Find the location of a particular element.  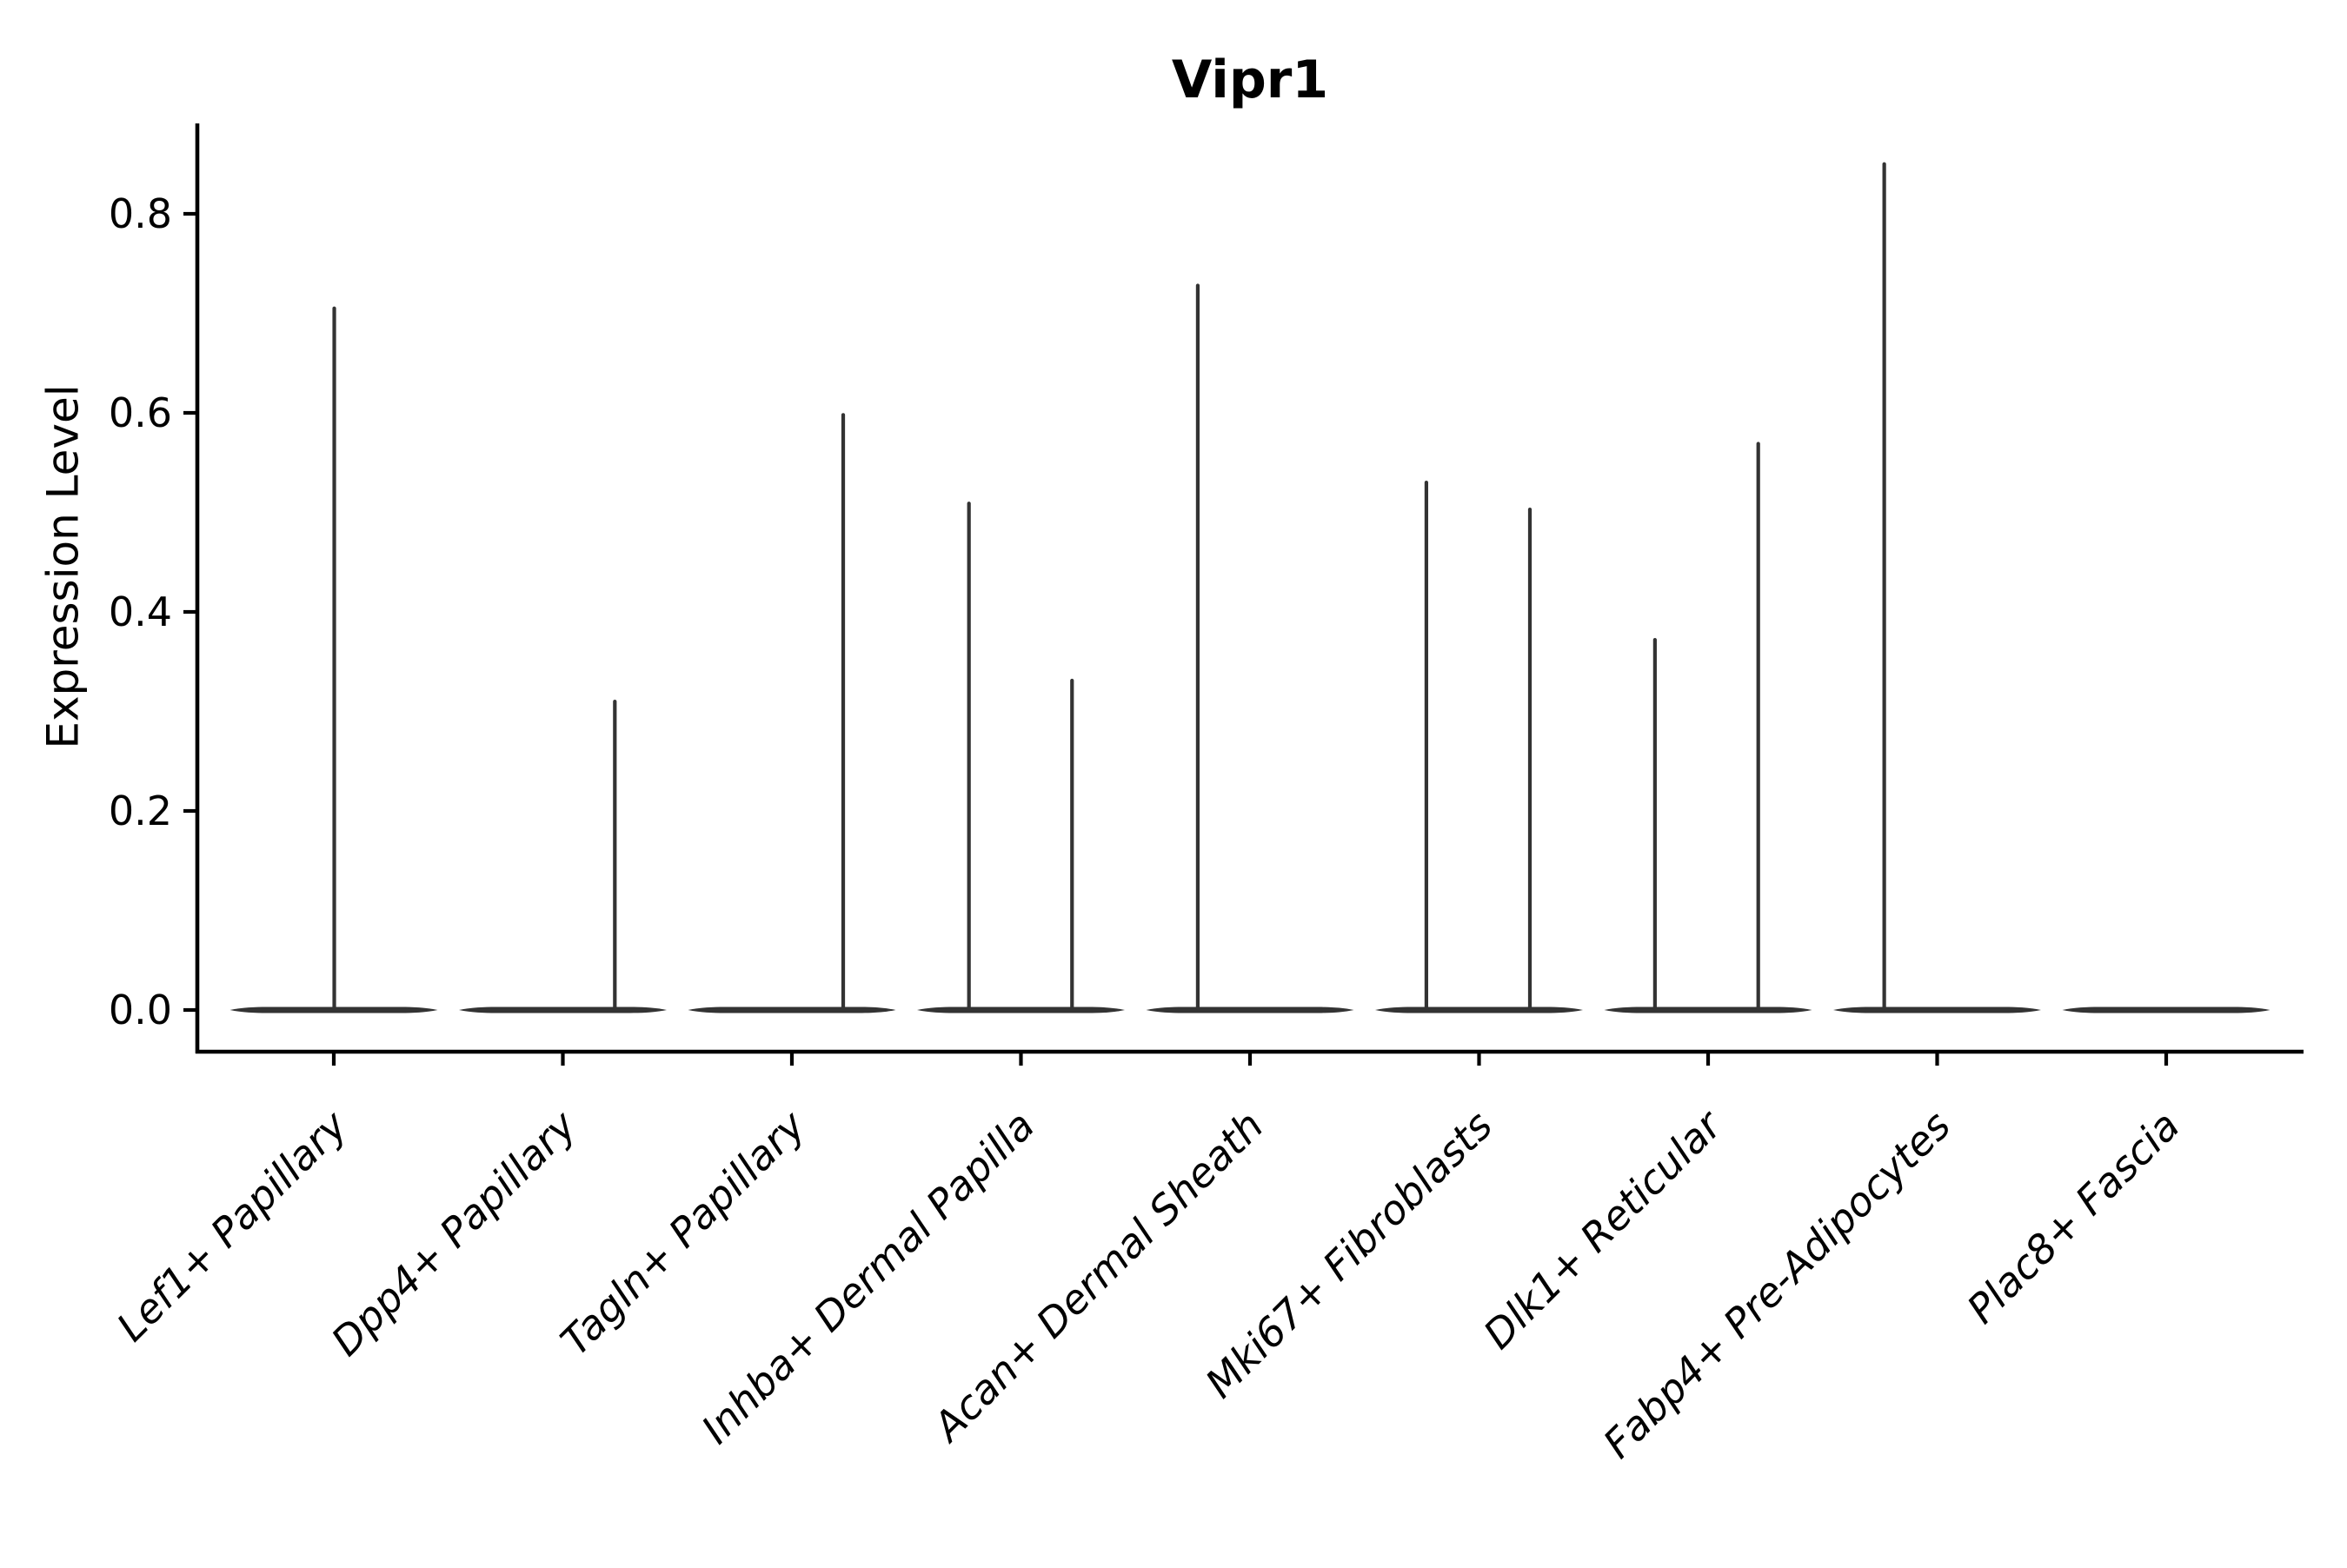

x-tick-label: Dlk1+ Reticular is located at coordinates (1603, 1229).